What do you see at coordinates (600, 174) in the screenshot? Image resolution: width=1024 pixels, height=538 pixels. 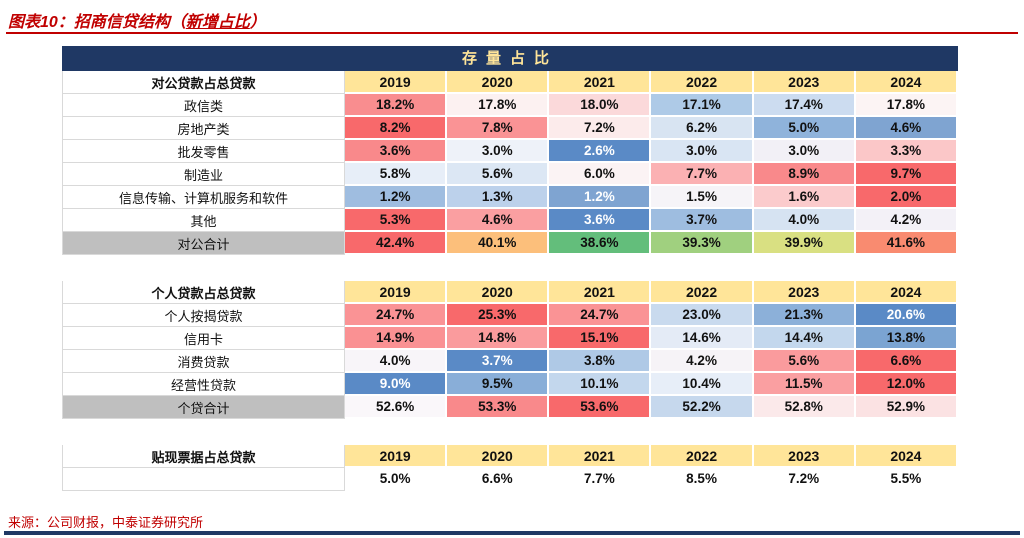 I see `value-cell: 6.0%` at bounding box center [600, 174].